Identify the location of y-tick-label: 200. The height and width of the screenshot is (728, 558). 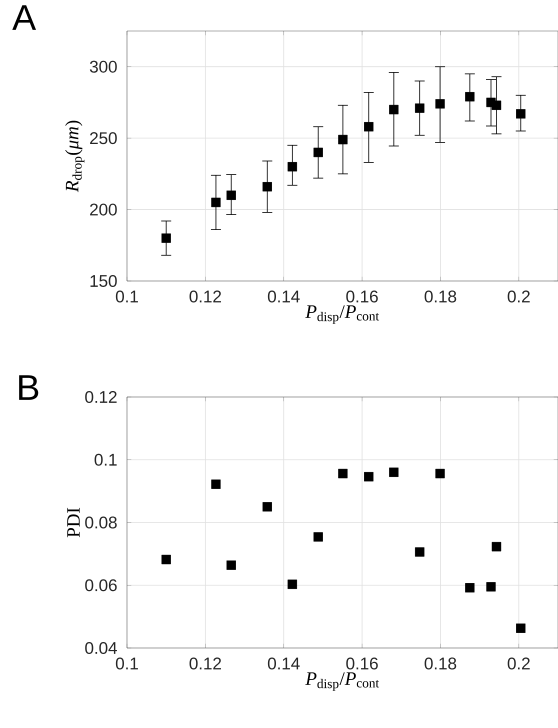
(103, 210).